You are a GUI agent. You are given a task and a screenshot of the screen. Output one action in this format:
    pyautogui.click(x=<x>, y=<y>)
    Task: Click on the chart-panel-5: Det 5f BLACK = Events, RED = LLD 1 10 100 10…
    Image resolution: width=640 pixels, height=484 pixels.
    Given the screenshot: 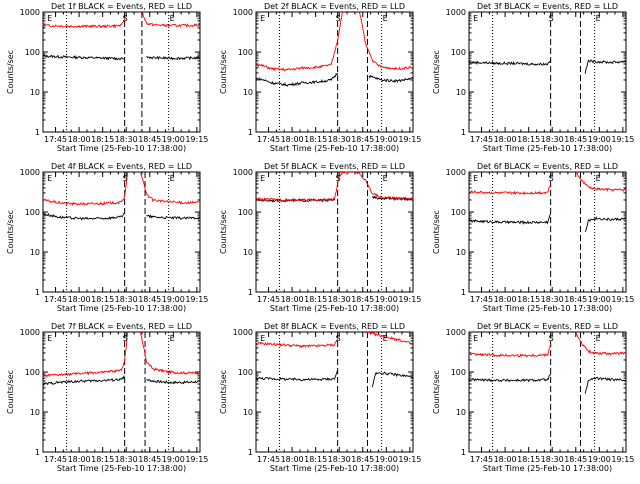 What is the action you would take?
    pyautogui.click(x=319, y=240)
    